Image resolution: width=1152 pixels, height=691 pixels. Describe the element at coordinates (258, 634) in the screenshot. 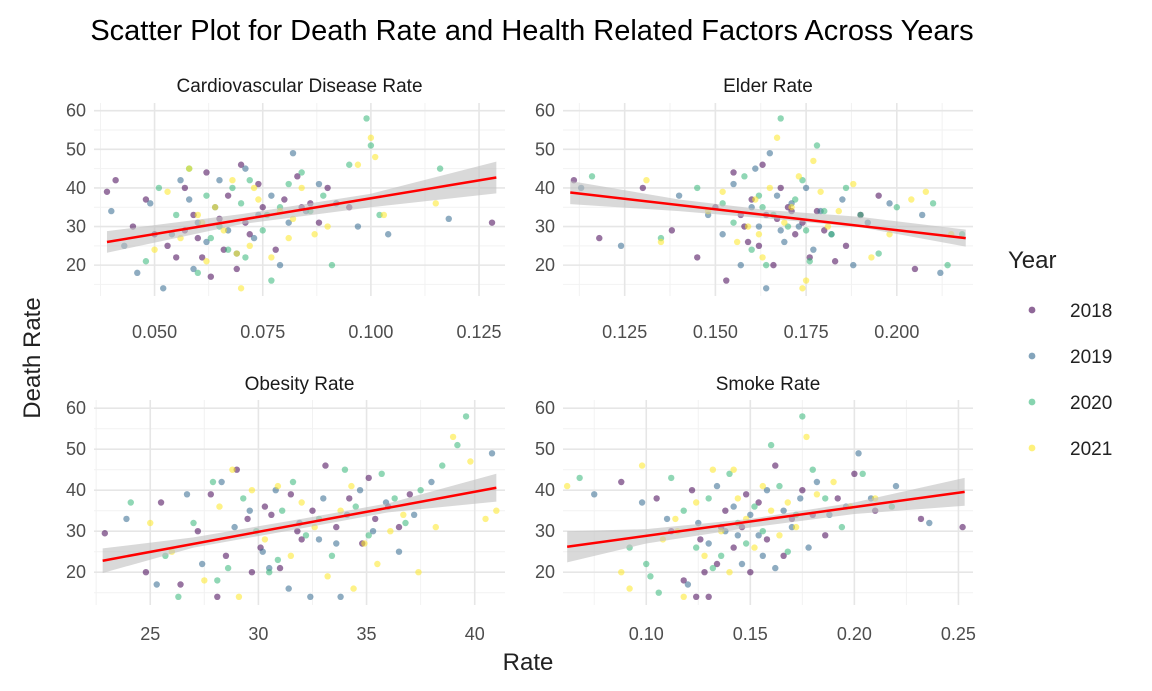

I see `x-tick-label: 30` at that location.